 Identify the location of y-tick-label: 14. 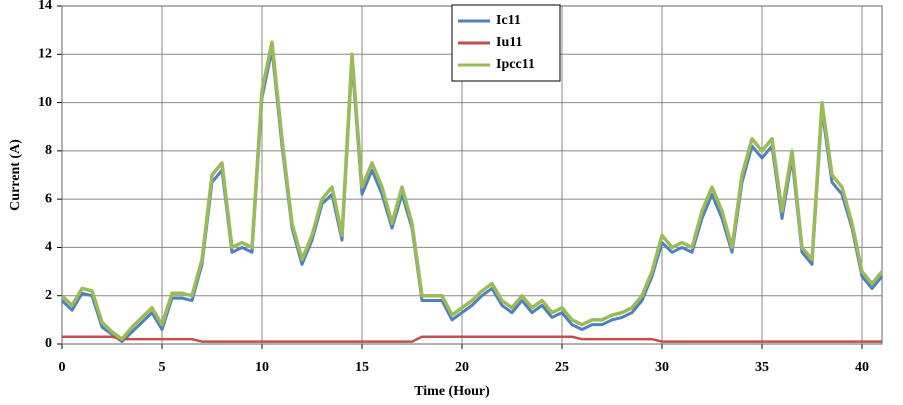
(45, 6).